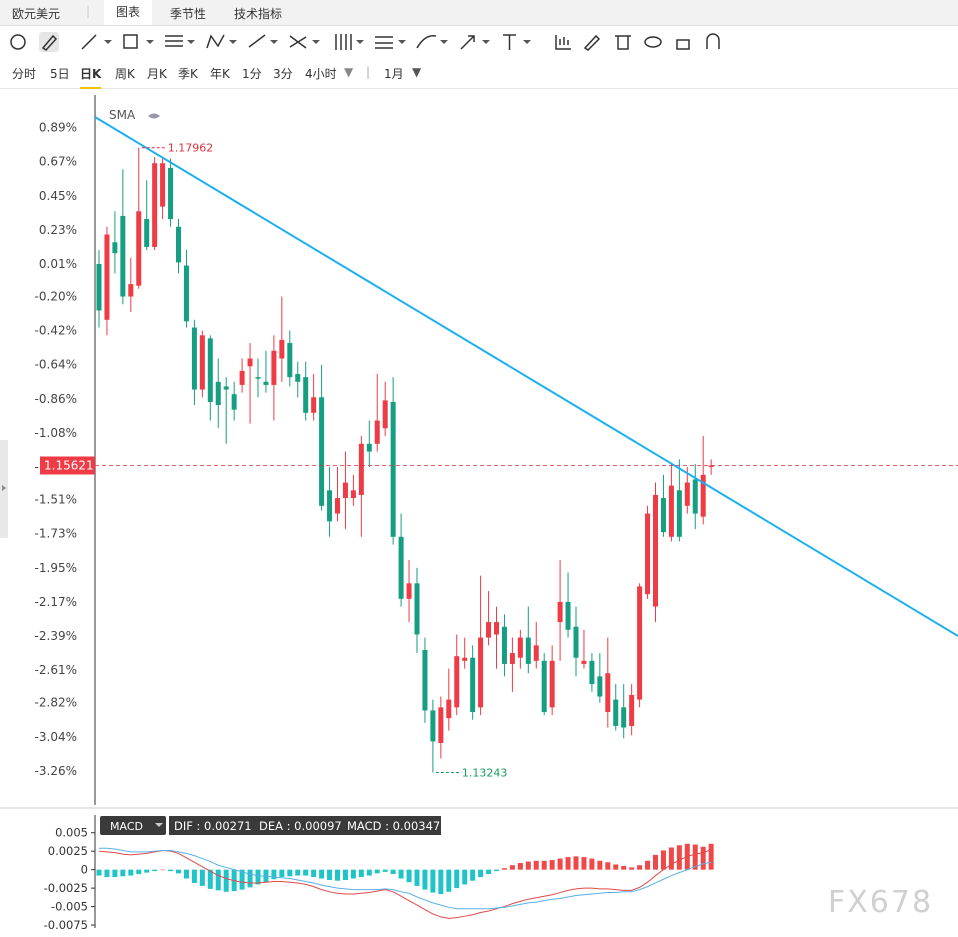 The image size is (958, 937). I want to click on y-tick-label: -0.20%, so click(56, 297).